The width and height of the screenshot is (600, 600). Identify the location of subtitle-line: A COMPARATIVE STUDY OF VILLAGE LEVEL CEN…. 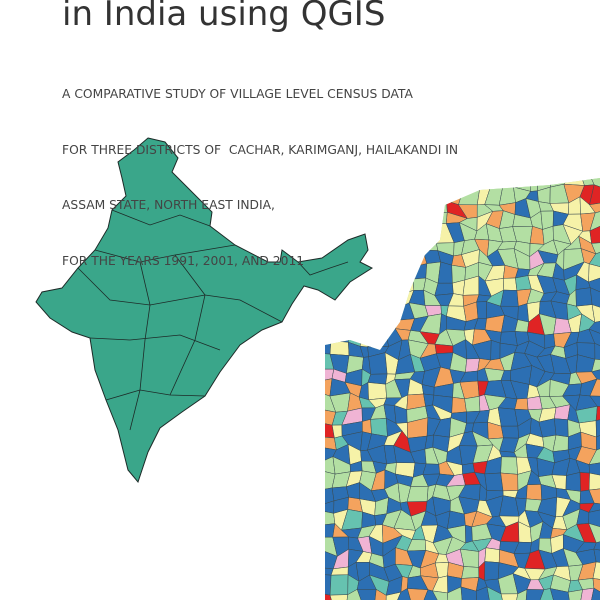
(237, 94).